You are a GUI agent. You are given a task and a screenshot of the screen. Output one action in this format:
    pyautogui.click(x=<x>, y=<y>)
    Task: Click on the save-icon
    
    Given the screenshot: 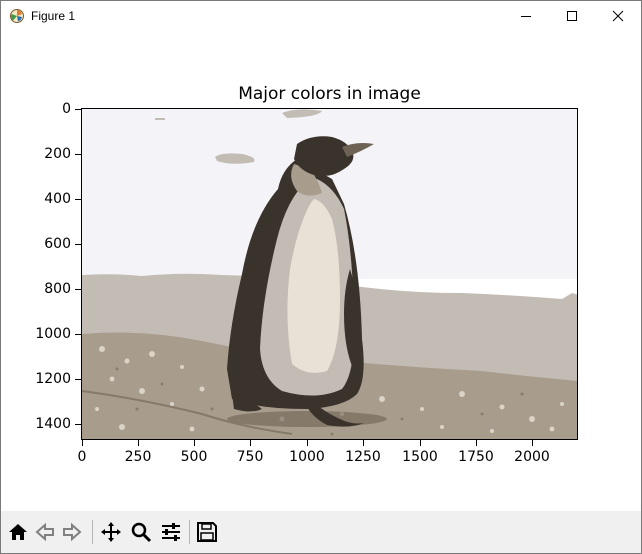 What is the action you would take?
    pyautogui.click(x=207, y=532)
    